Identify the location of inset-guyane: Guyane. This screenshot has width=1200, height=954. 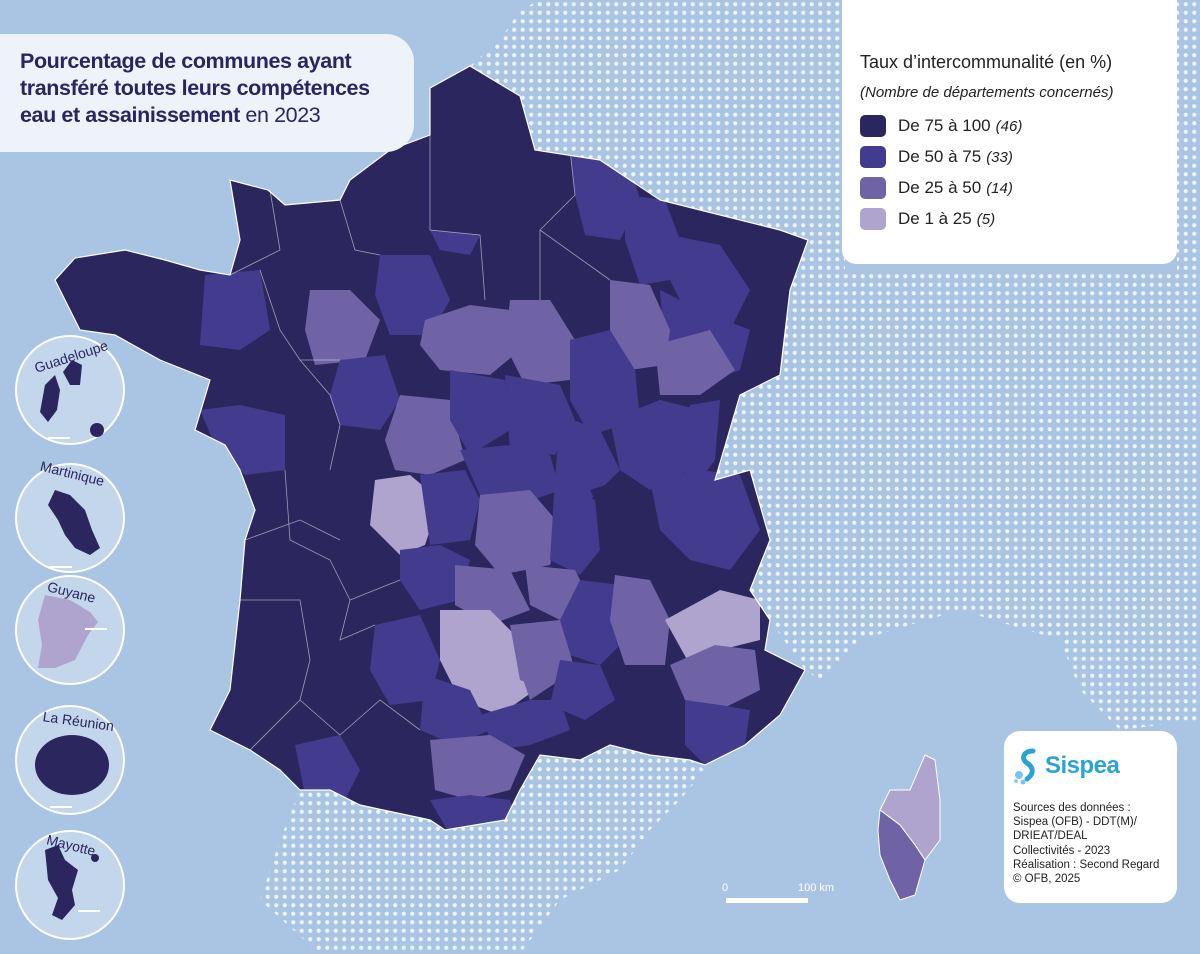
(70, 630).